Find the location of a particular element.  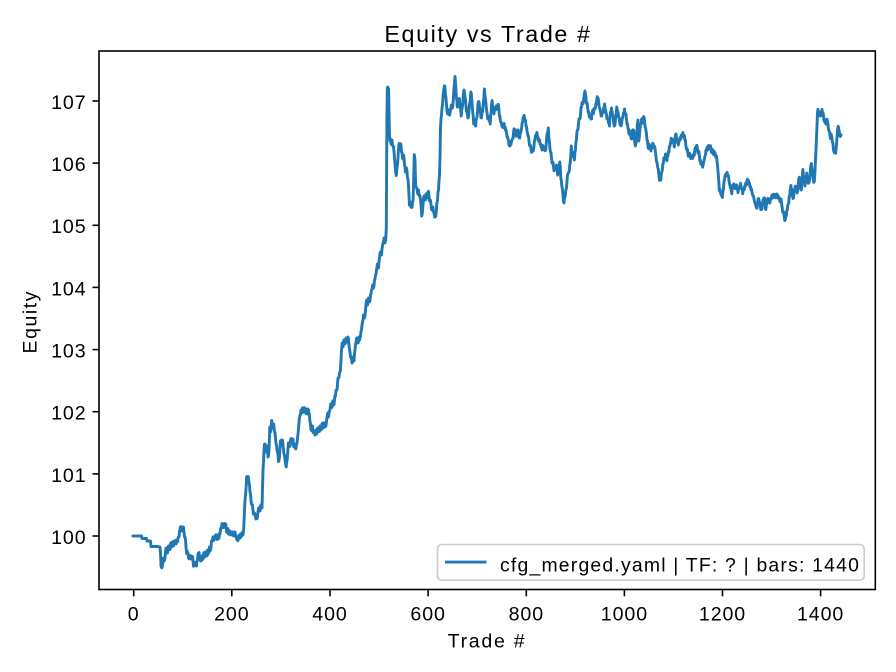

svg-text: Equity vs Trade # is located at coordinates (487, 34).